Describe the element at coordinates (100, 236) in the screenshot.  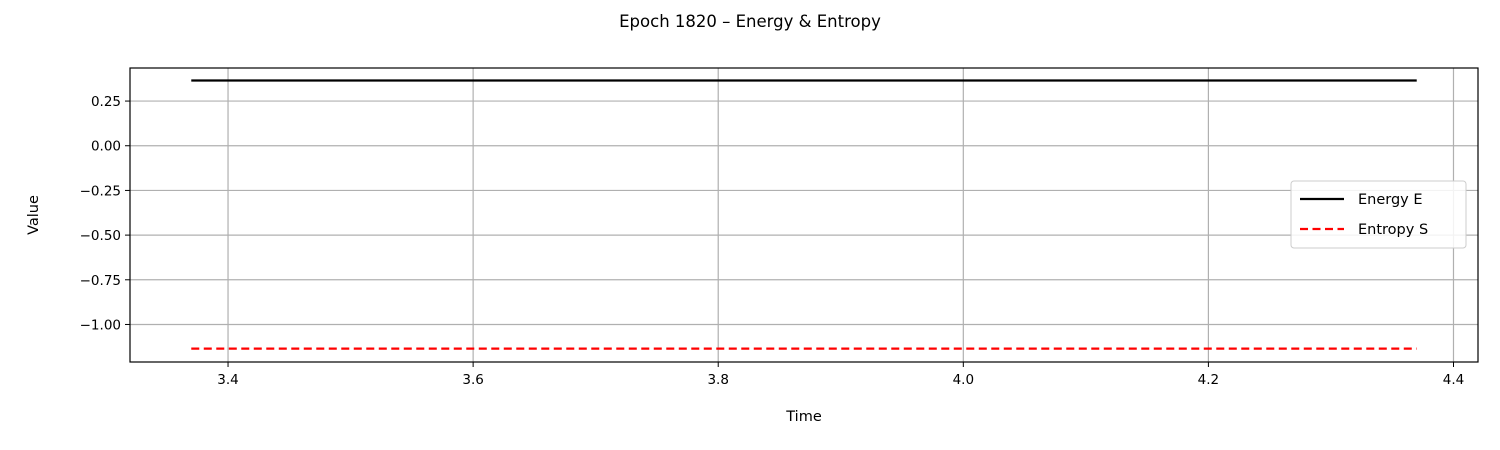
I see `y-tick-label: −0.50` at that location.